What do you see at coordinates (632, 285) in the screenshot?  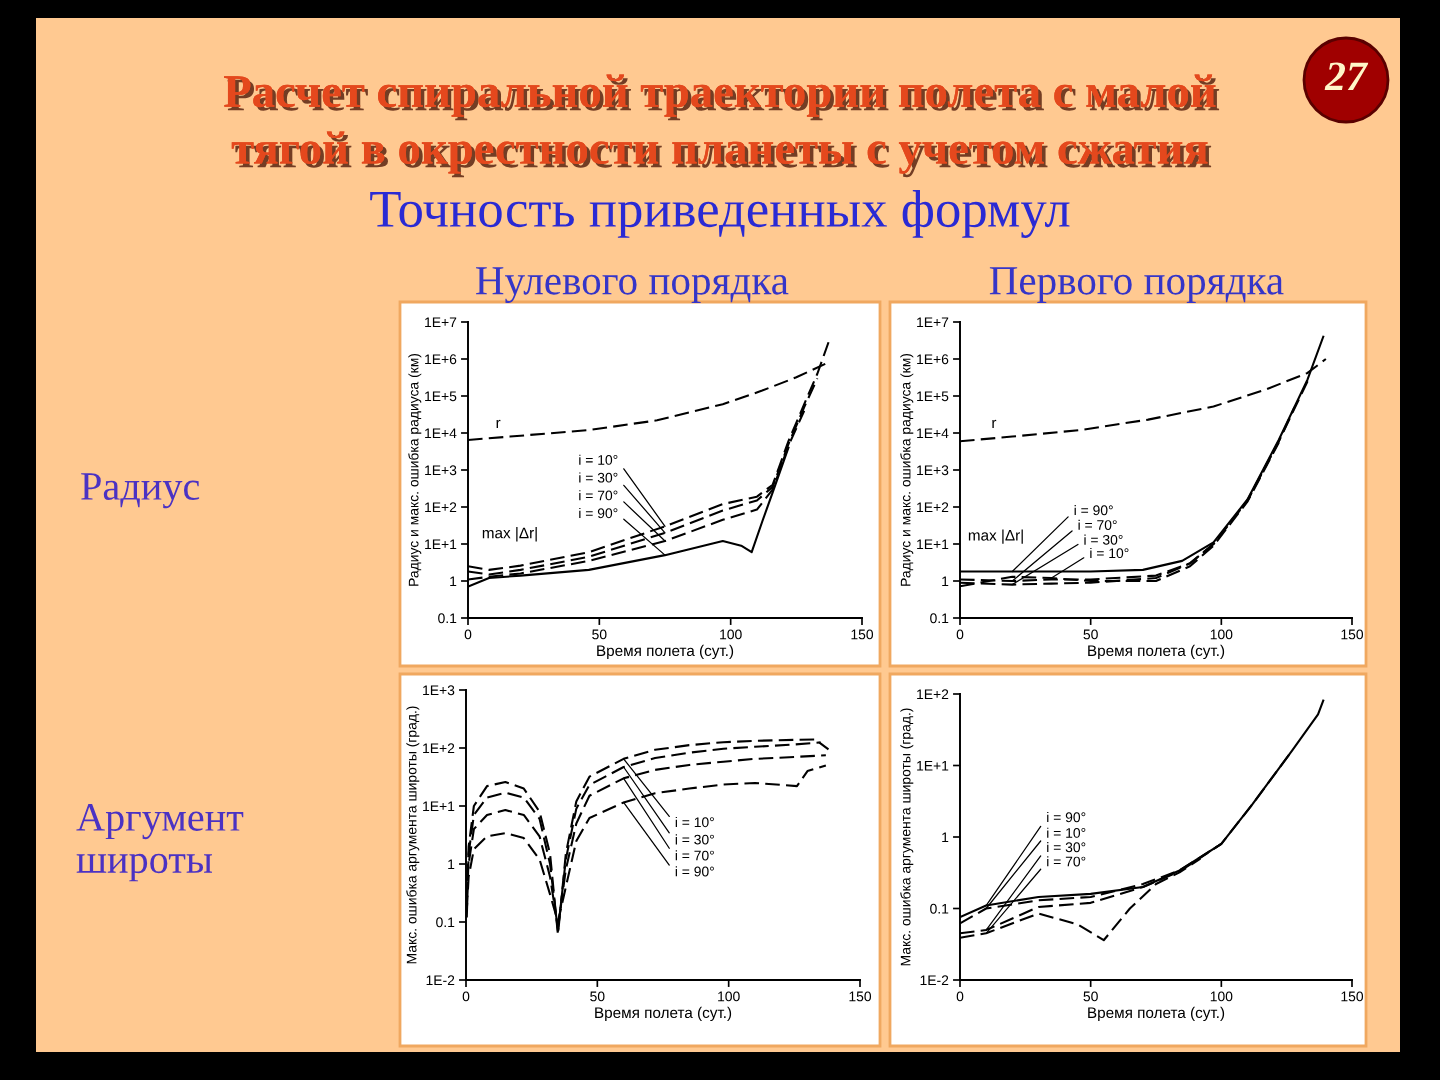 I see `chart-title: Нулевого порядка` at bounding box center [632, 285].